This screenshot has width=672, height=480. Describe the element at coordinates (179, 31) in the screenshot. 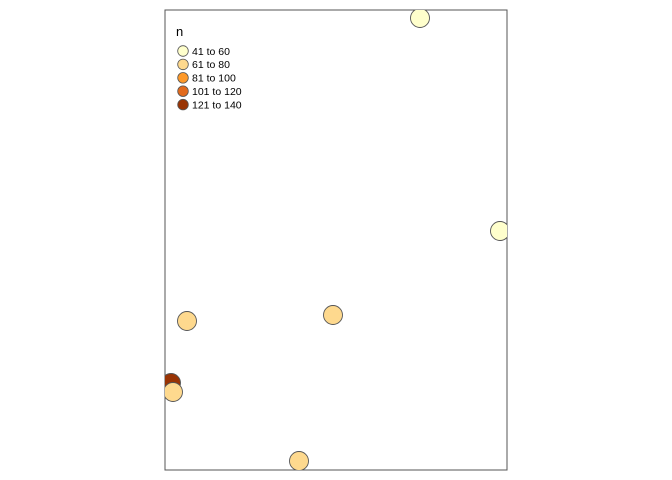

I see `legend-title: n` at that location.